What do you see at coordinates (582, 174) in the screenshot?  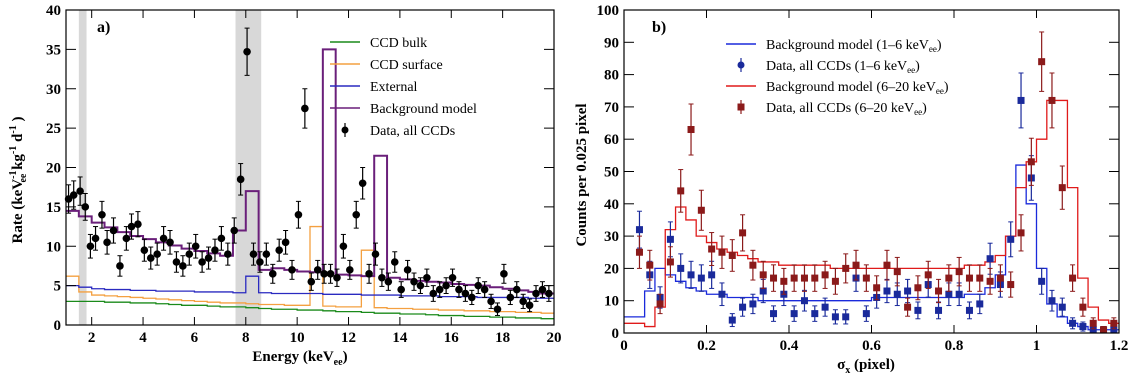 I see `y-axis-label: Counts per 0.025 pixel` at bounding box center [582, 174].